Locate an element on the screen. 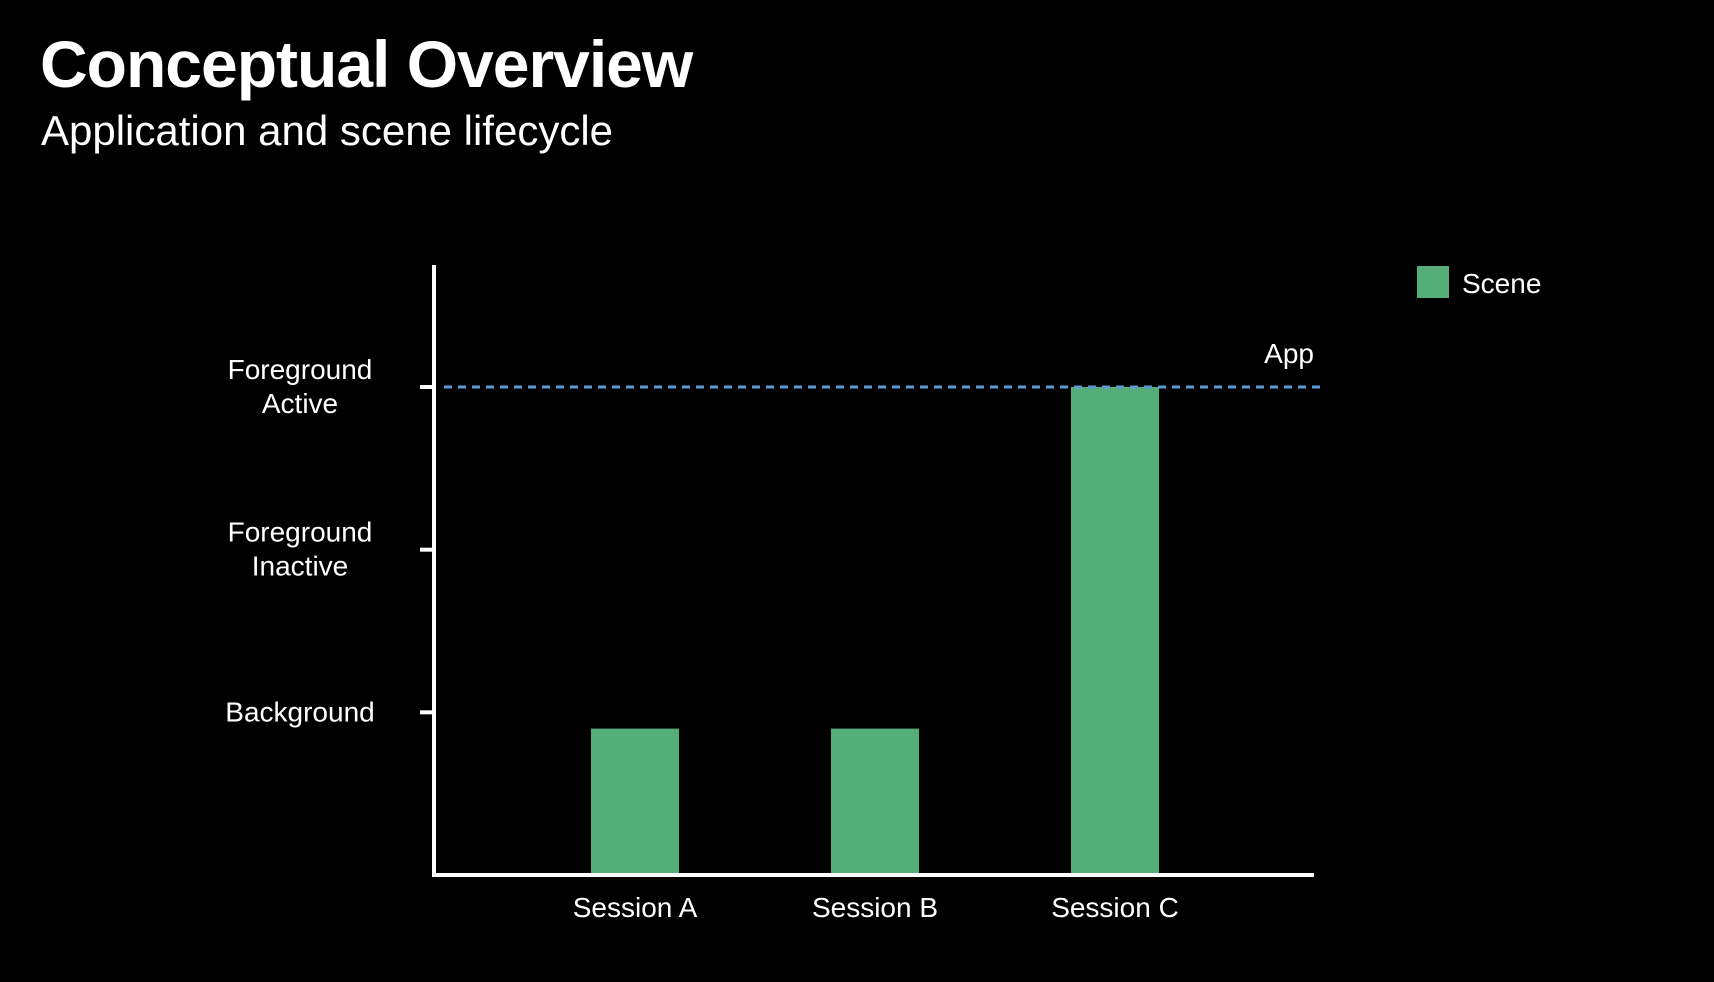 The image size is (1714, 982). legend: Scene is located at coordinates (1479, 282).